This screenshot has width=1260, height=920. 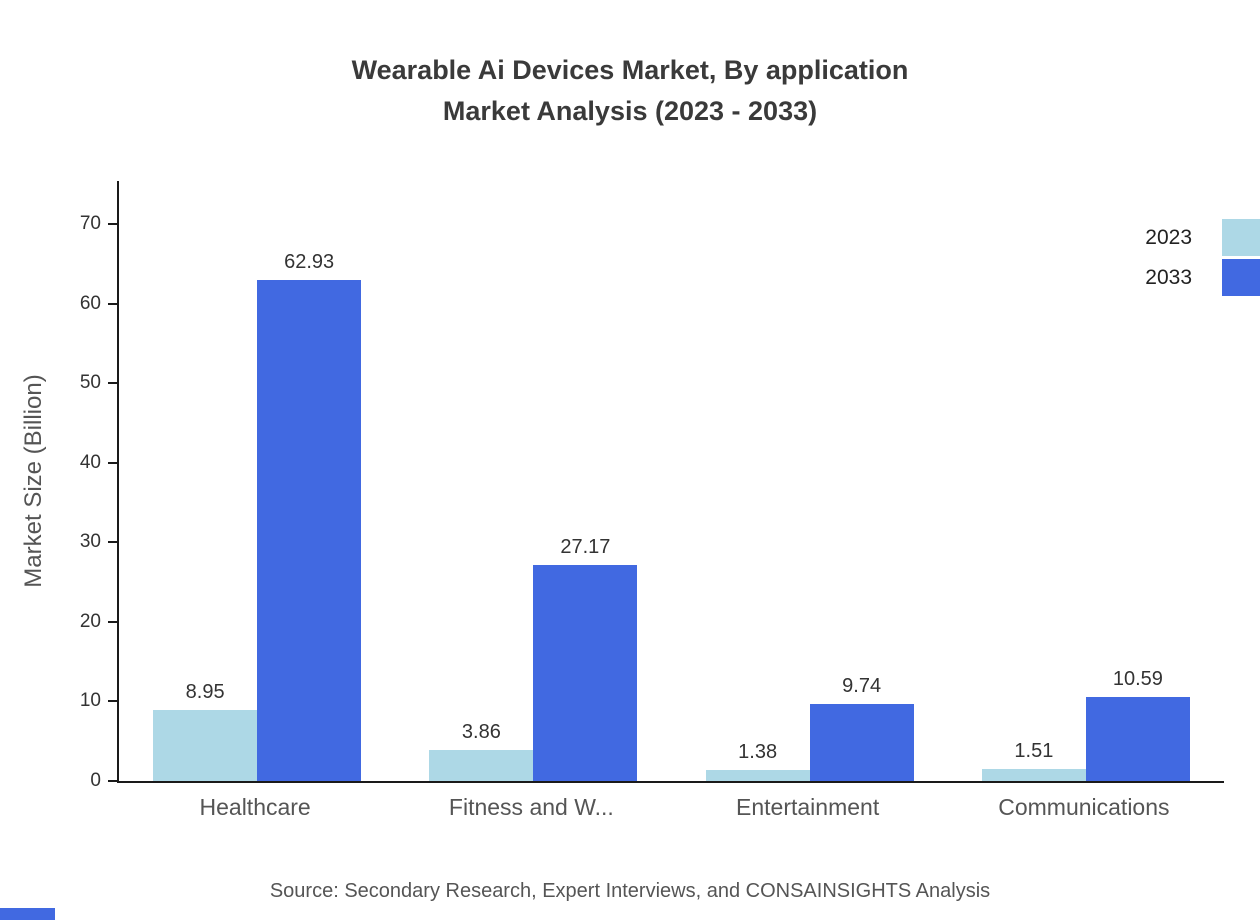 What do you see at coordinates (90, 462) in the screenshot?
I see `y-tick-label: 40` at bounding box center [90, 462].